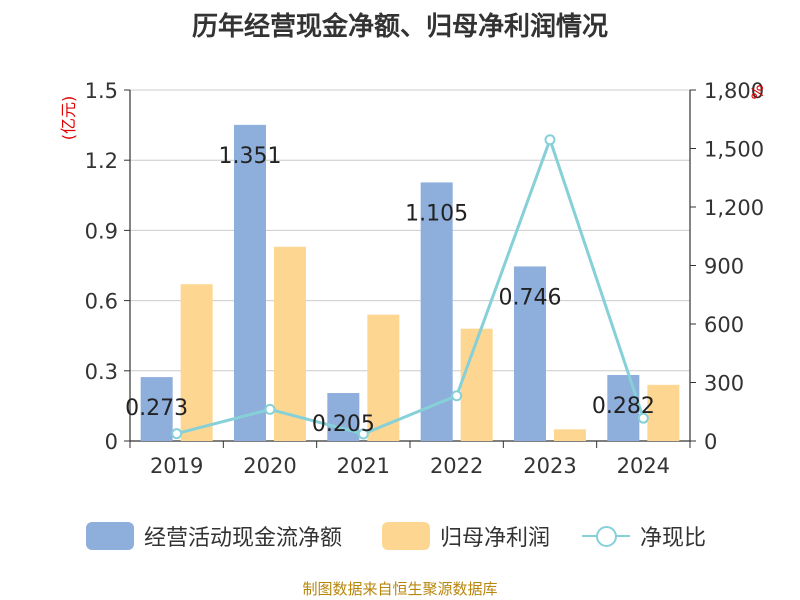  Describe the element at coordinates (724, 267) in the screenshot. I see `y-right-tick-label: 900` at that location.